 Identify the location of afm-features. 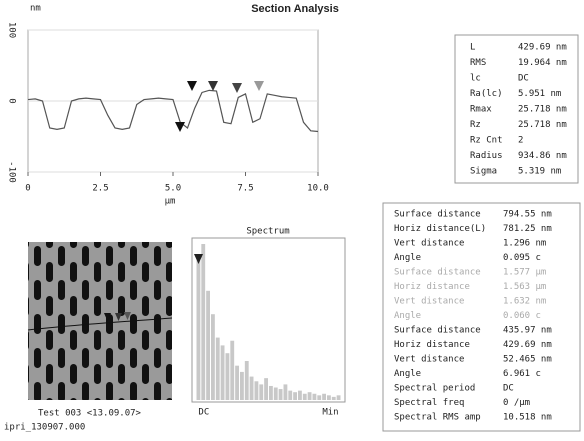
(100, 321).